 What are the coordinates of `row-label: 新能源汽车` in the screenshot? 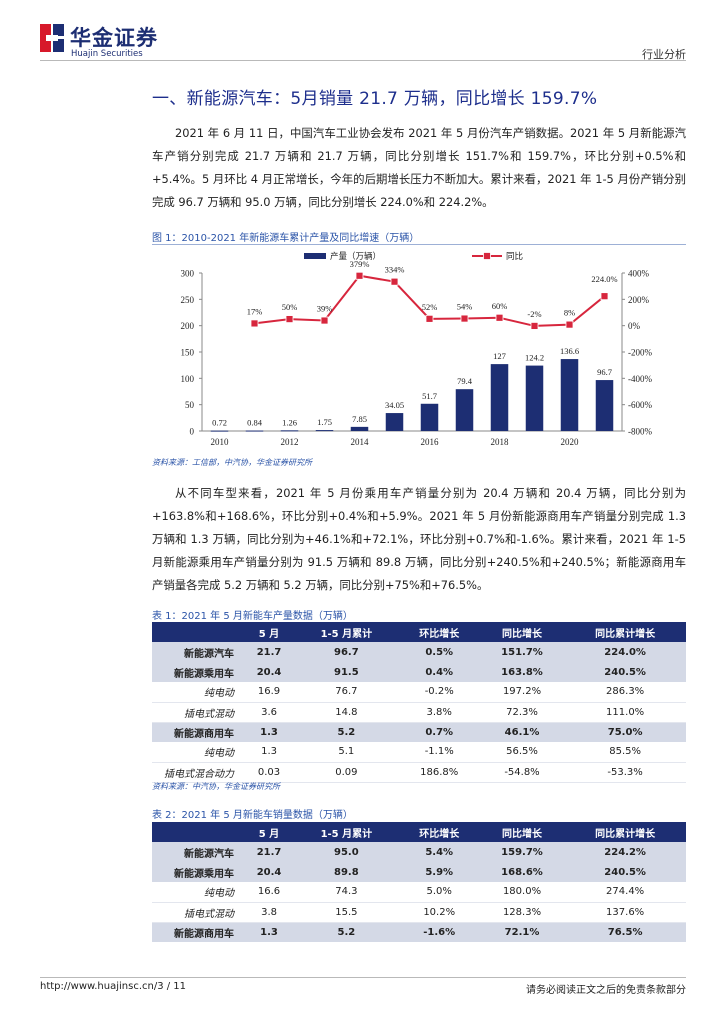 It's located at (198, 652).